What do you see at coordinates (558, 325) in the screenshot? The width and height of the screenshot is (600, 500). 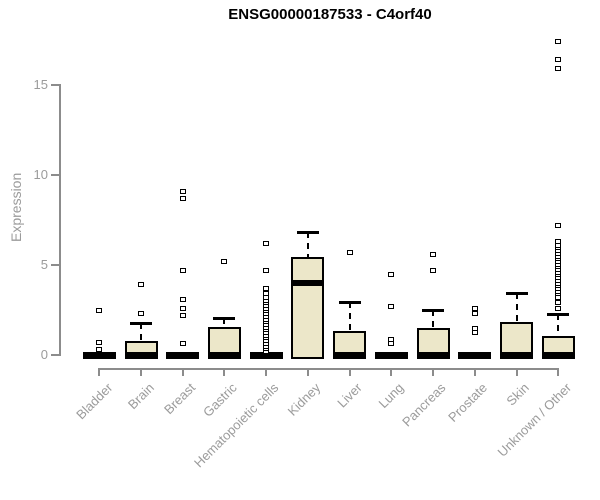 I see `whisker-unknown-other` at bounding box center [558, 325].